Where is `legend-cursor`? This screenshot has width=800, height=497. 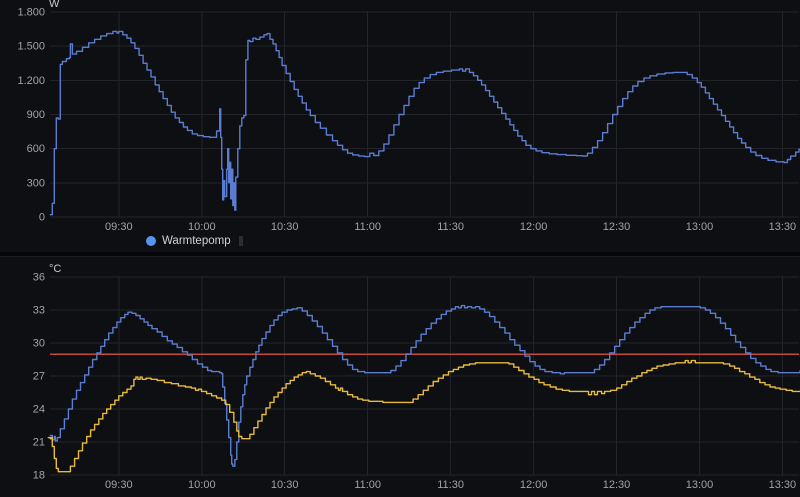
legend-cursor is located at coordinates (240, 241).